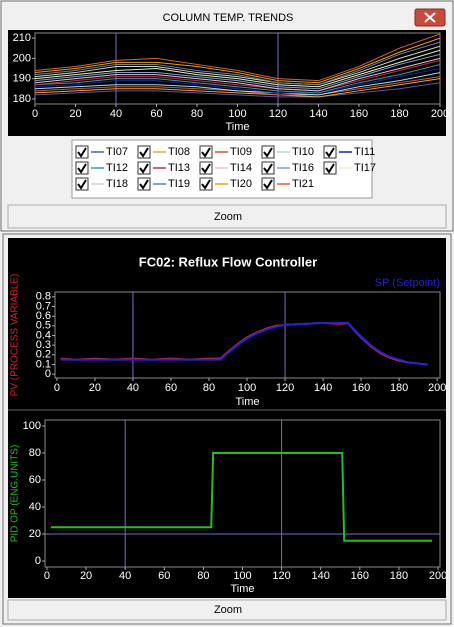  What do you see at coordinates (43, 355) in the screenshot?
I see `y-tick-label: 0.2` at bounding box center [43, 355].